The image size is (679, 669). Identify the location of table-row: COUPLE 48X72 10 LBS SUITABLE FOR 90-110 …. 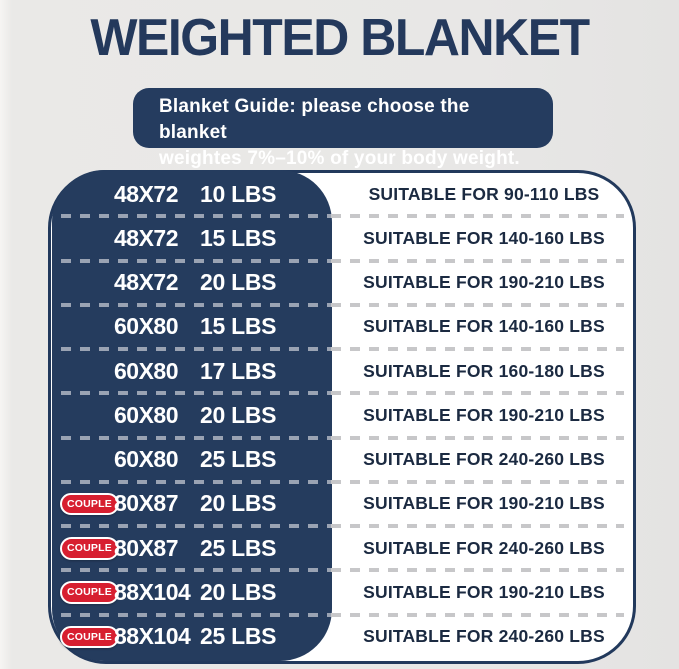
(344, 195).